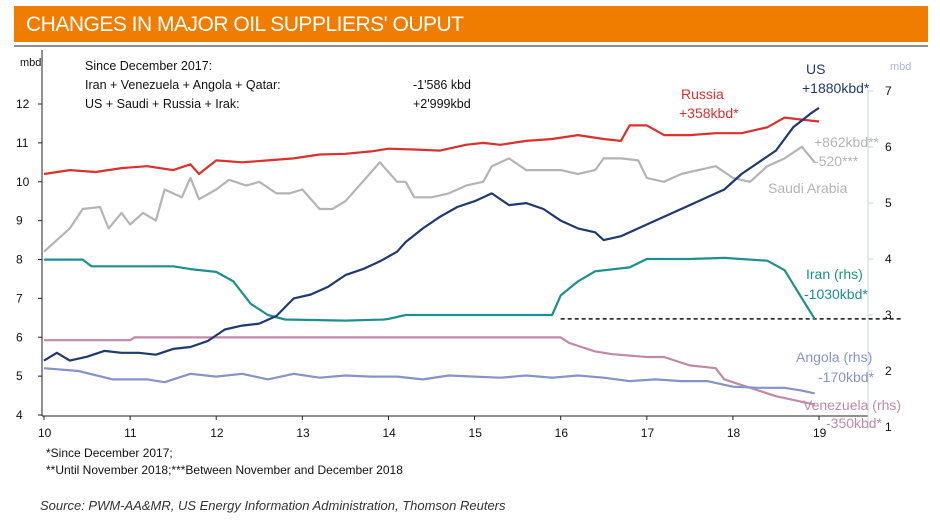 The height and width of the screenshot is (528, 940). What do you see at coordinates (888, 259) in the screenshot?
I see `y2-tick-label: 4` at bounding box center [888, 259].